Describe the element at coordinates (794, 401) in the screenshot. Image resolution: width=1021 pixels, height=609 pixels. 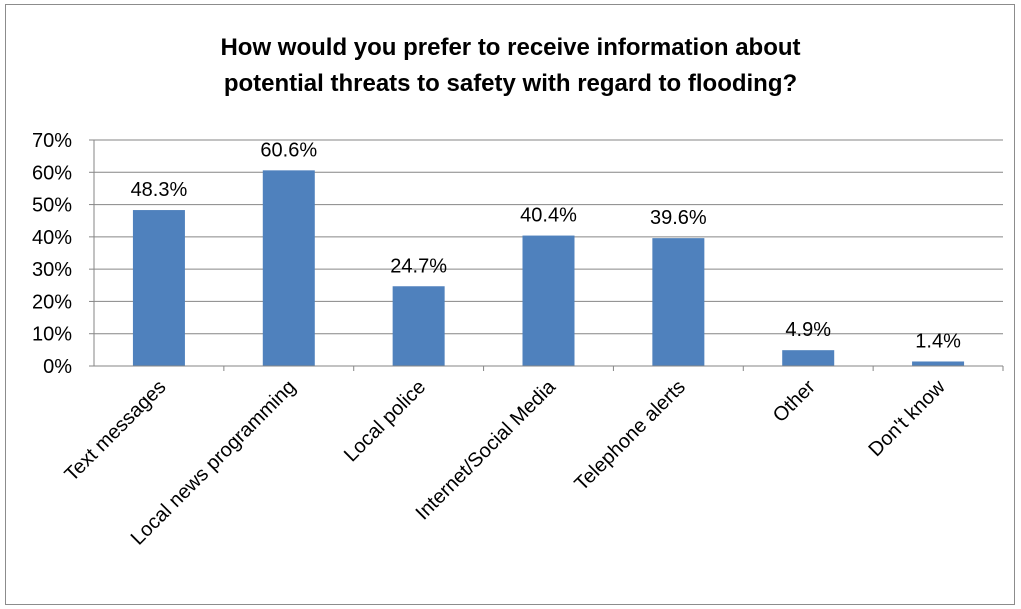
I see `x-tick-label: Other` at that location.